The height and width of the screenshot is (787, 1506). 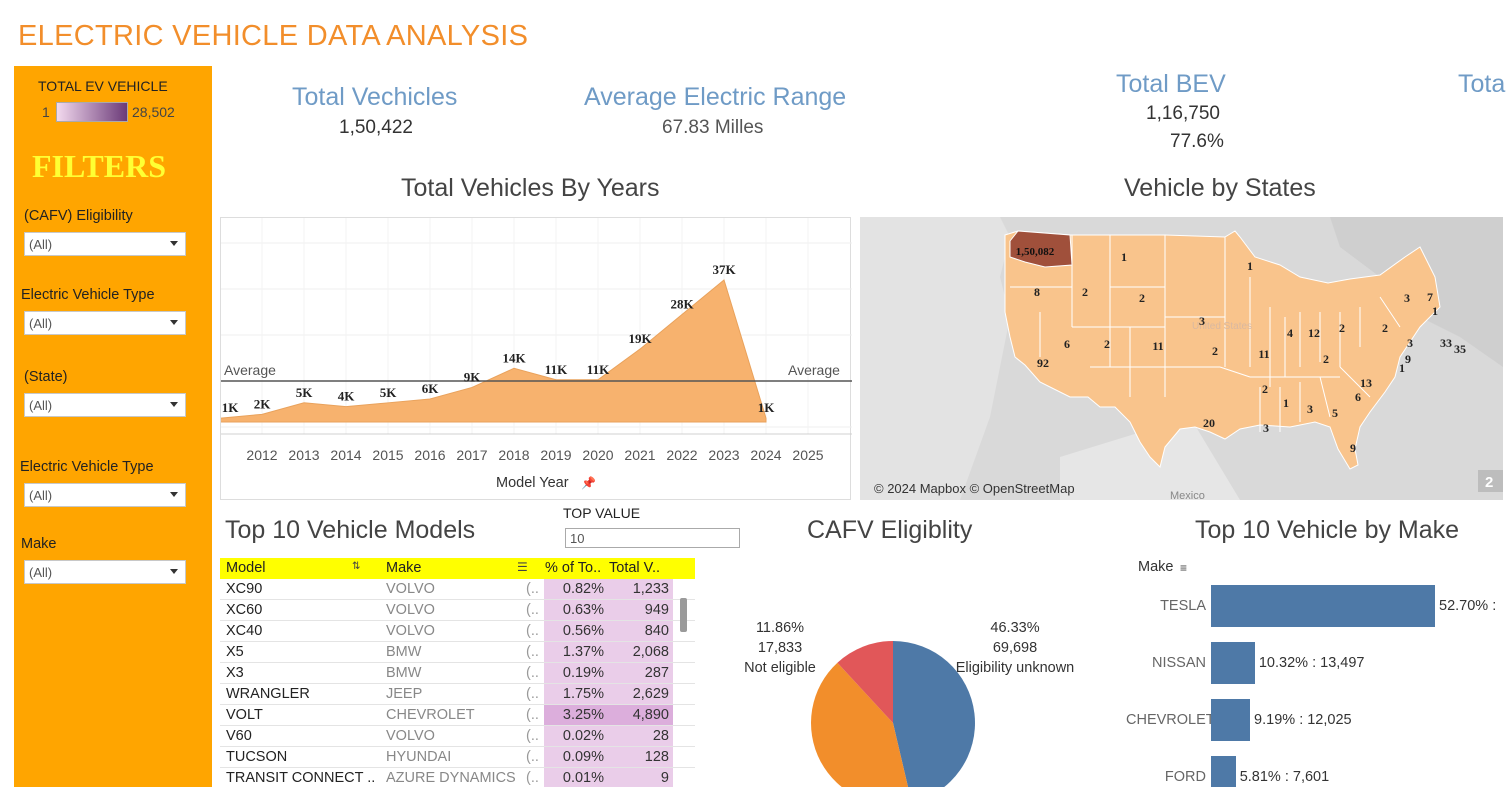 What do you see at coordinates (246, 568) in the screenshot?
I see `header-model: Model` at bounding box center [246, 568].